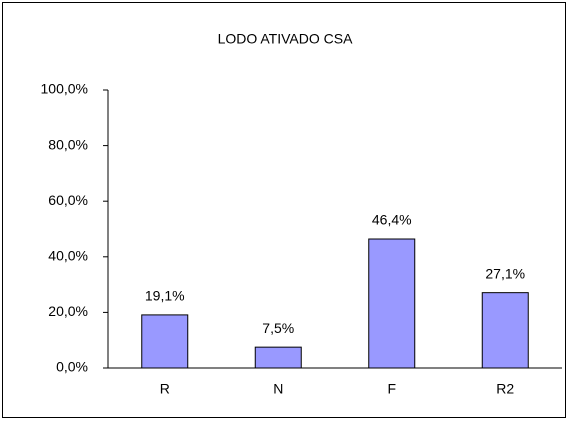 This screenshot has height=425, width=568. What do you see at coordinates (505, 389) in the screenshot?
I see `x-tick-label: R2` at bounding box center [505, 389].